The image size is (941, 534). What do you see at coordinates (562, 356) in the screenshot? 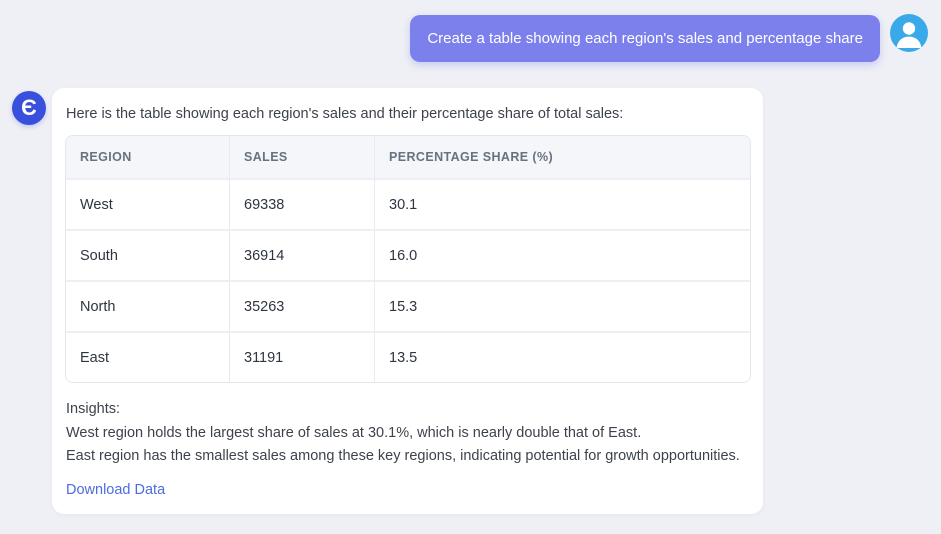
I see `table-cell-share: 13.5` at bounding box center [562, 356].